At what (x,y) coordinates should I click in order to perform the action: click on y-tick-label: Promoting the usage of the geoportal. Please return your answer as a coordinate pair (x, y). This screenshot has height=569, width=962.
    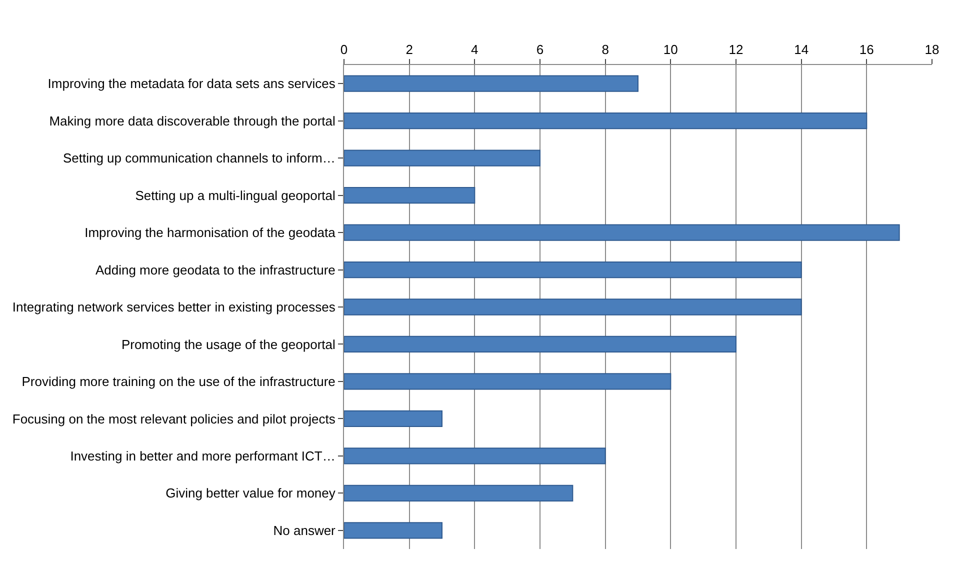
    Looking at the image, I should click on (228, 344).